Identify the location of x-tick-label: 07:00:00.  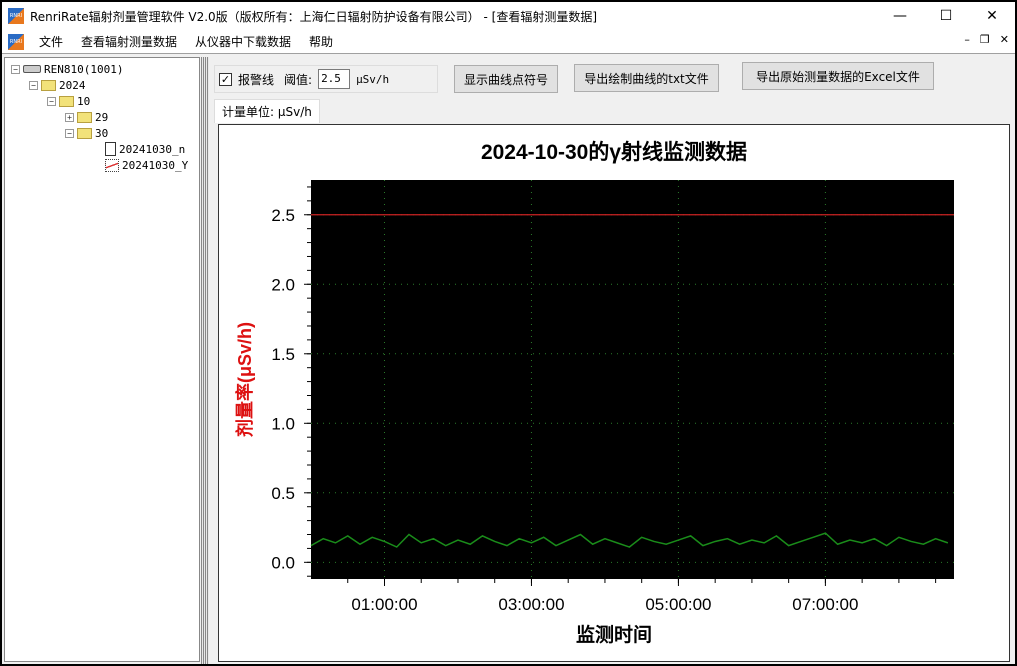
(825, 604).